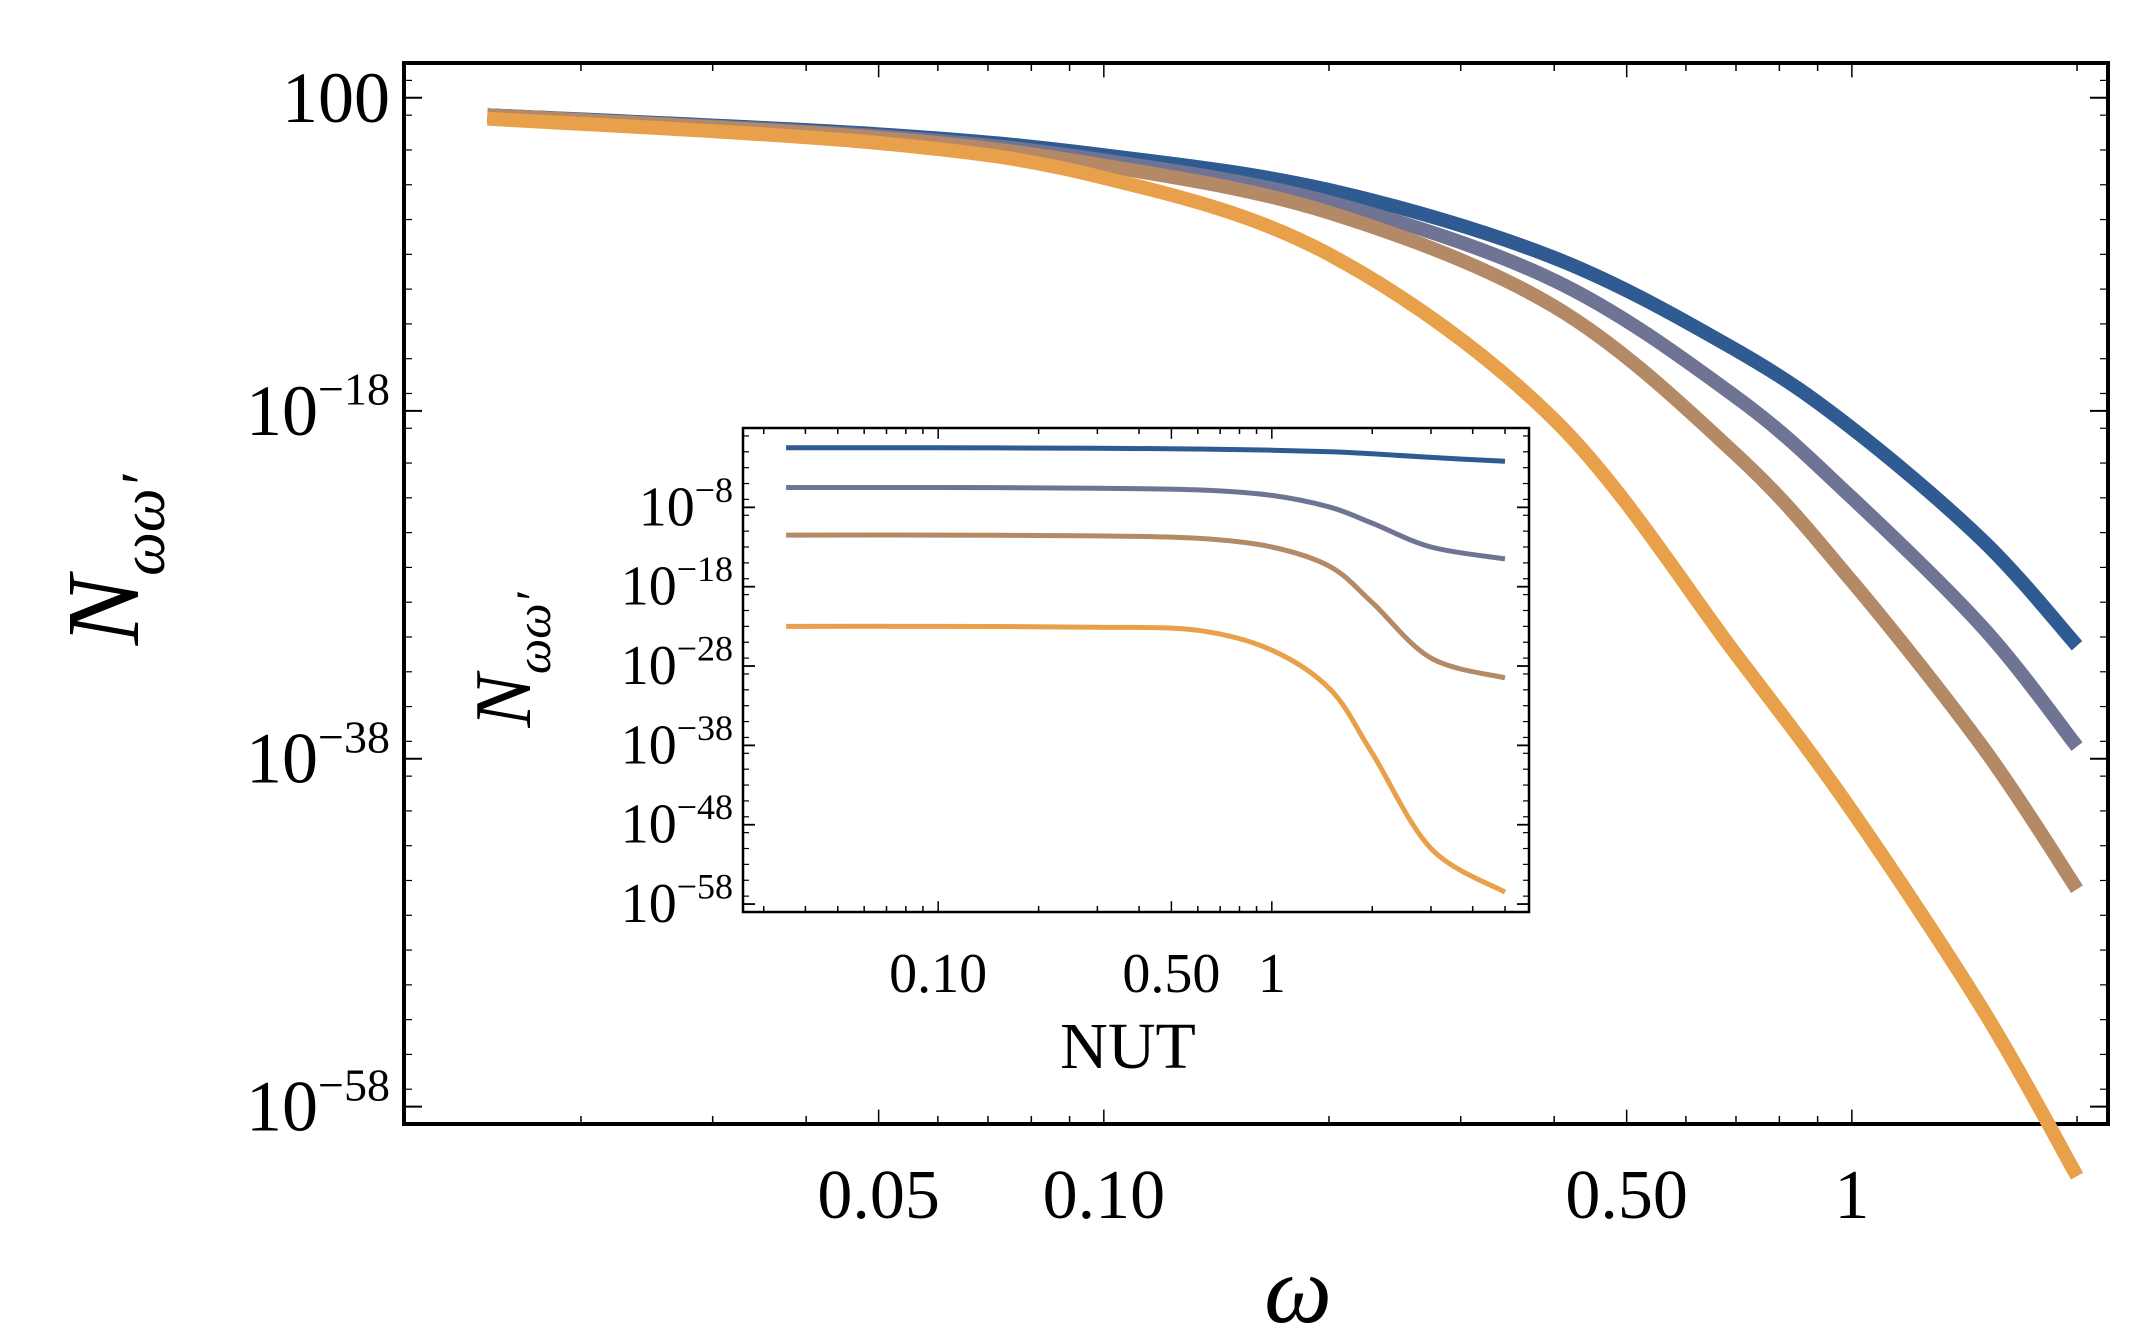  I want to click on x-tick-label: 0.50, so click(1626, 1195).